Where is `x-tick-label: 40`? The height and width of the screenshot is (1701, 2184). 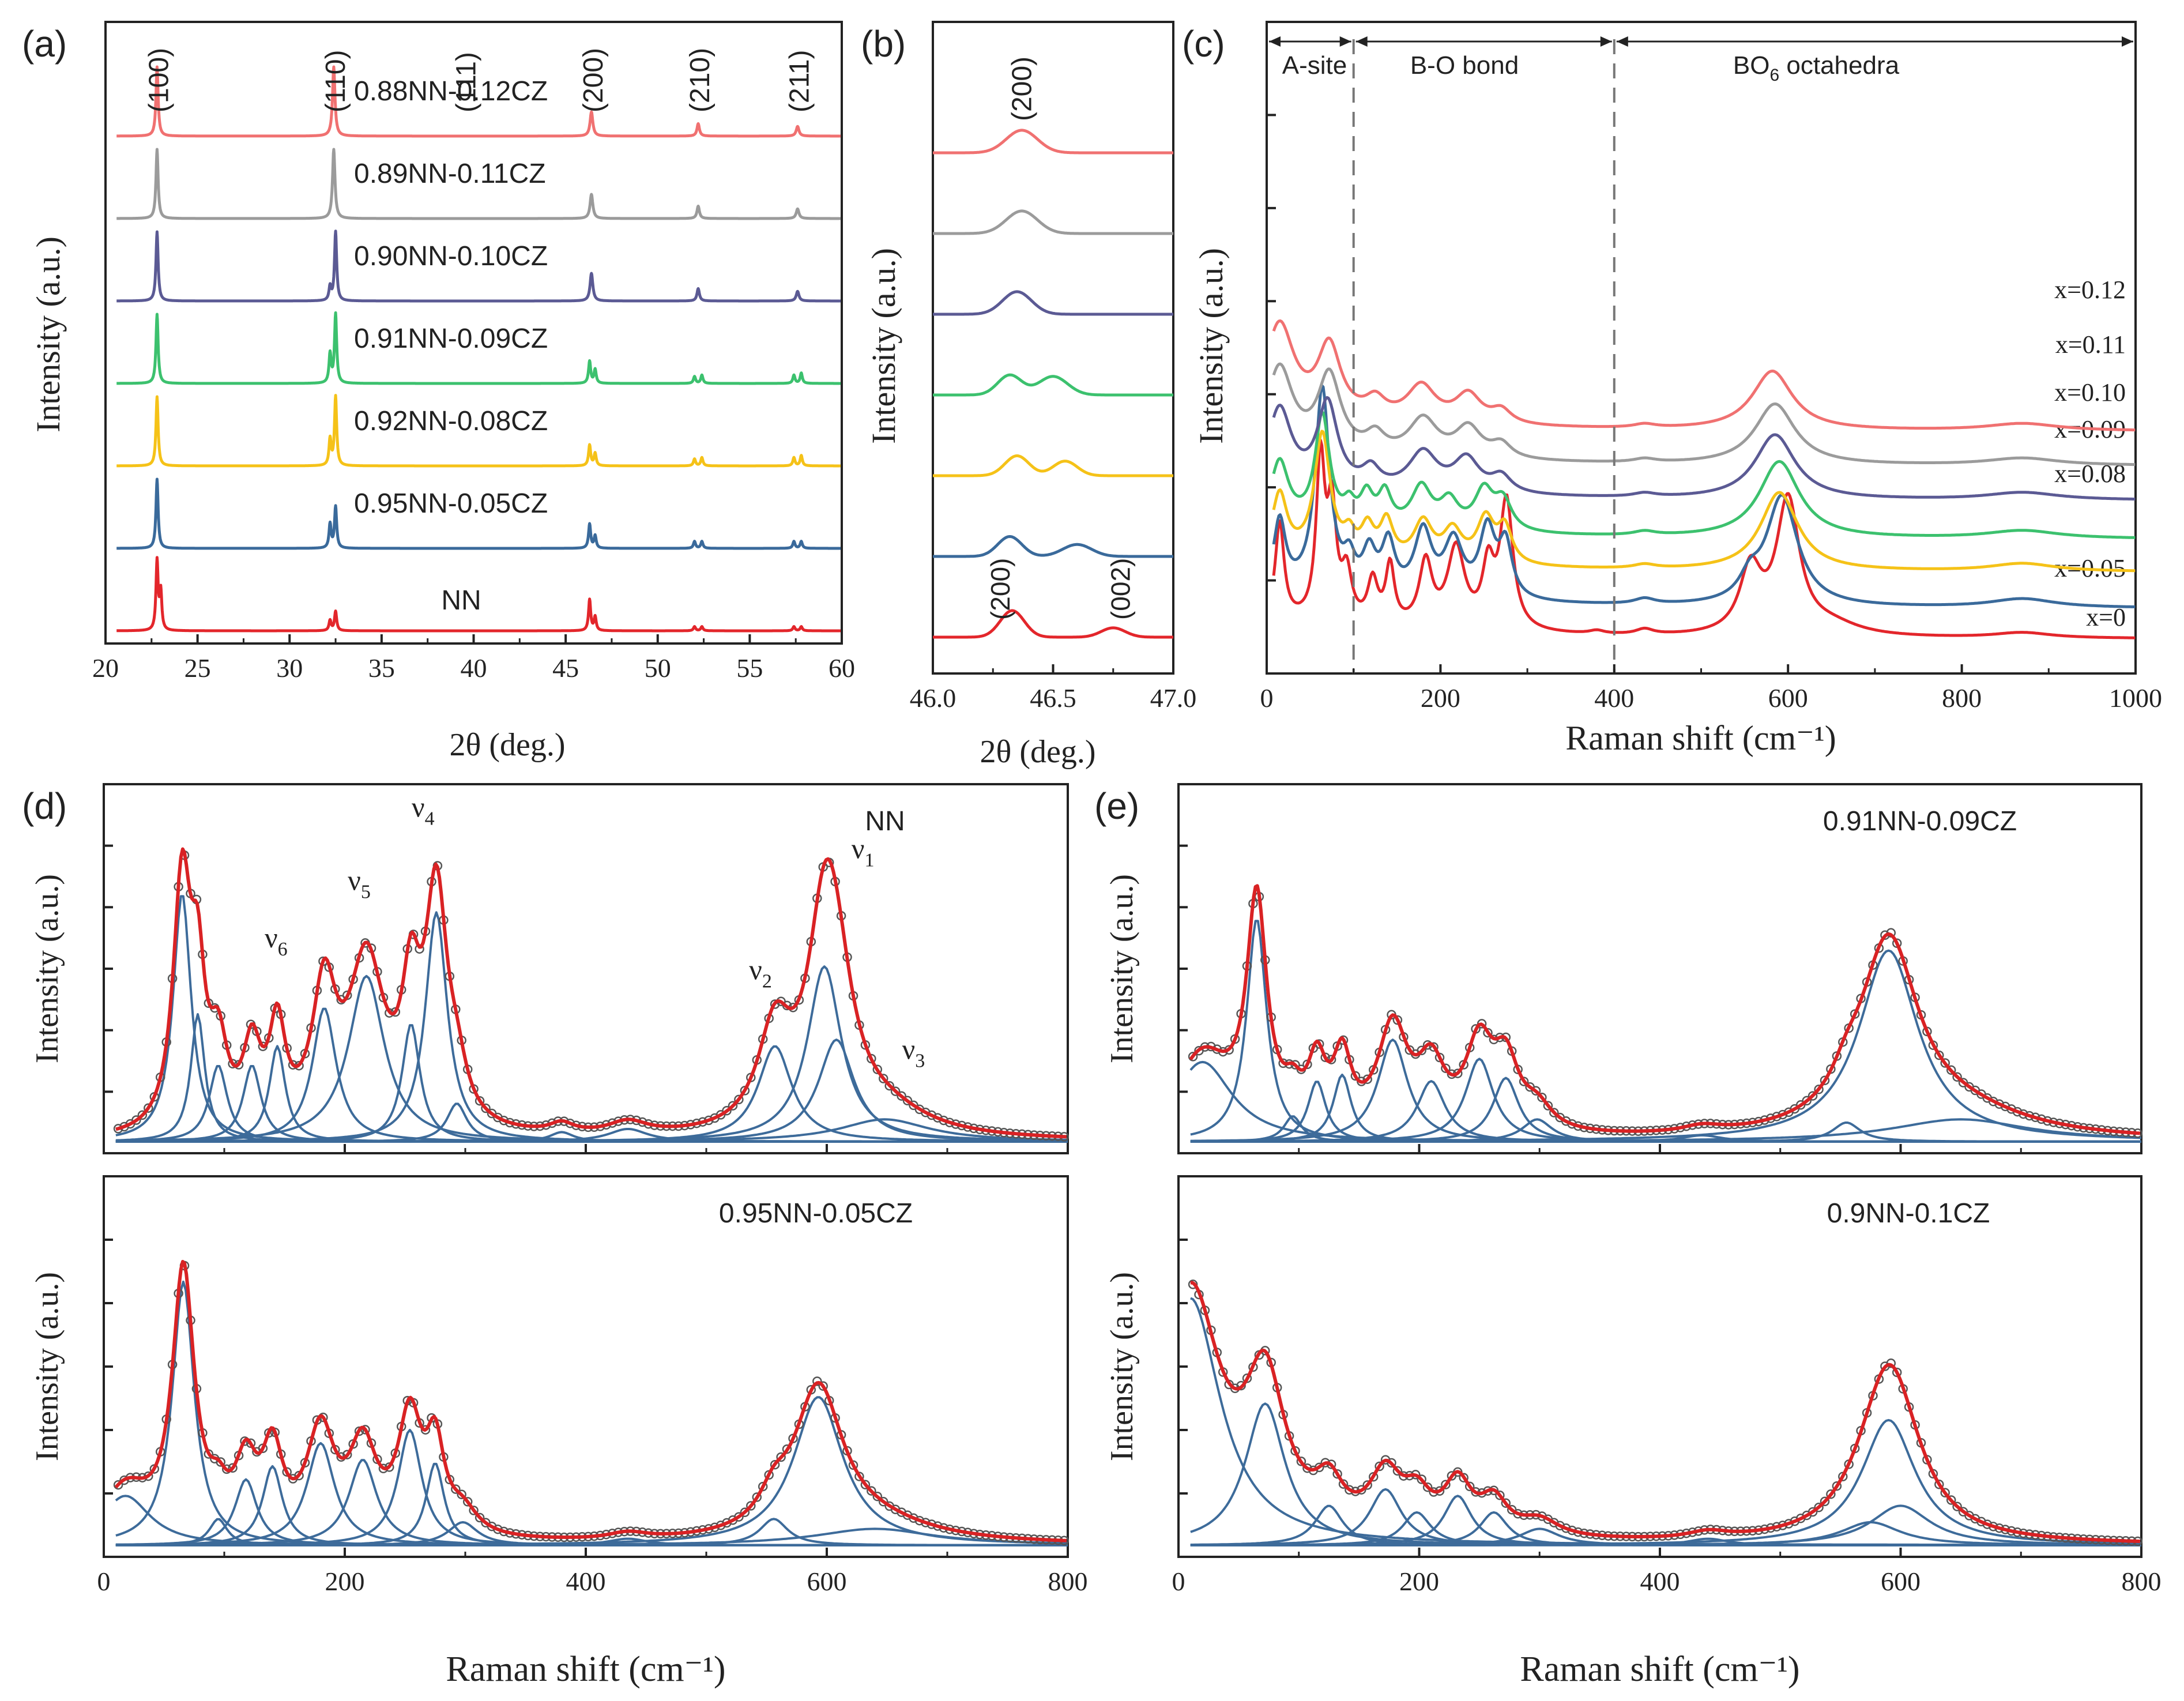 x-tick-label: 40 is located at coordinates (474, 668).